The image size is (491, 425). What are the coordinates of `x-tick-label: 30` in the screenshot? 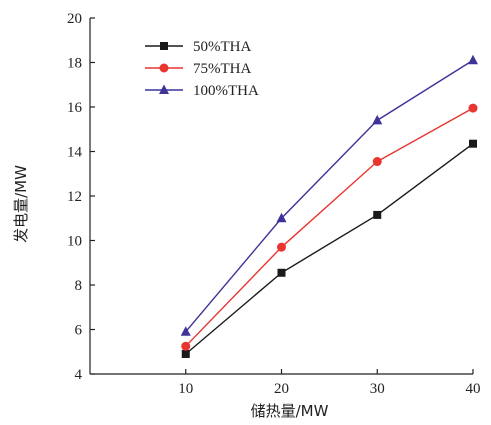 It's located at (377, 389).